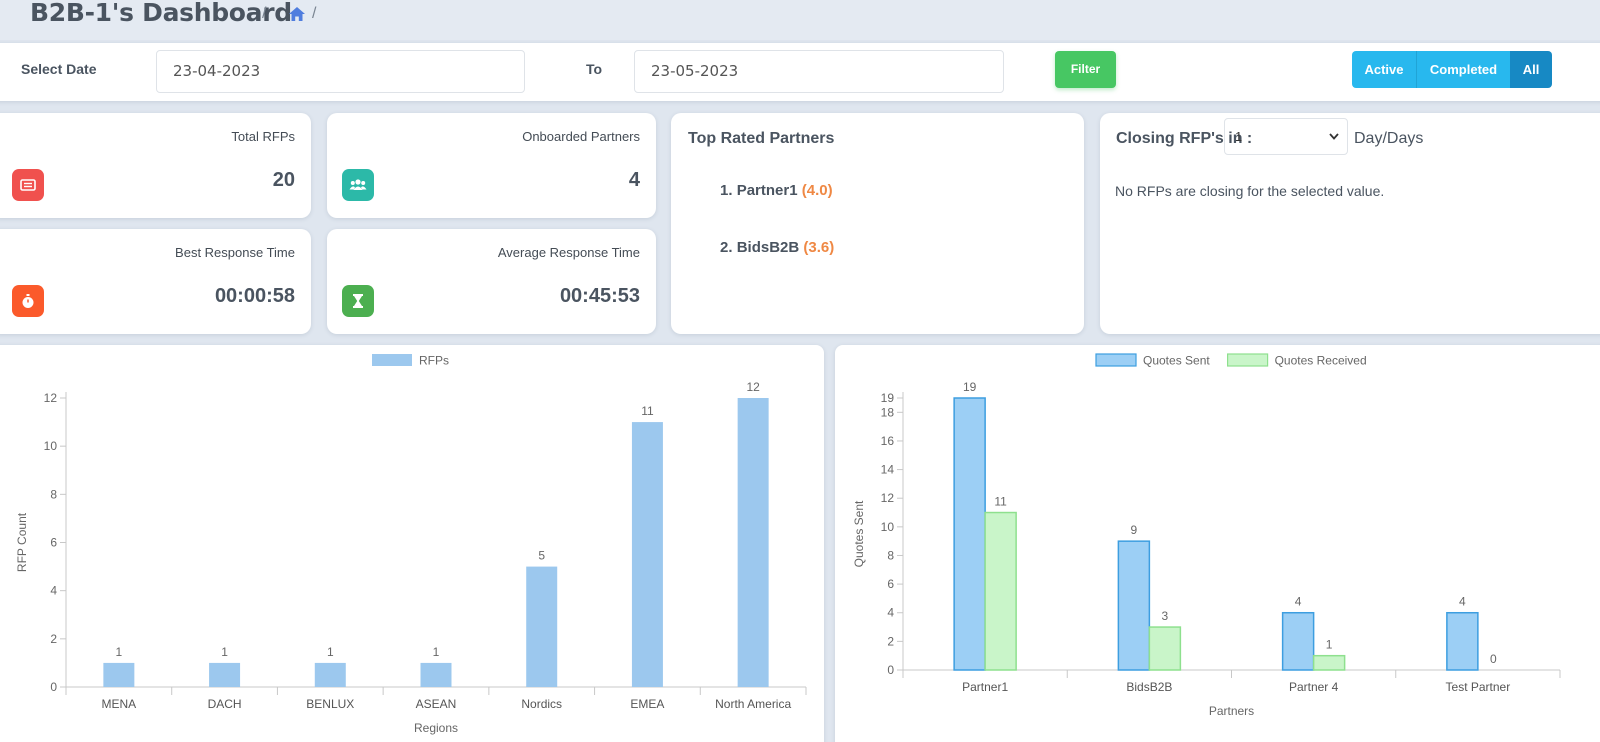 This screenshot has width=1600, height=742. I want to click on hourglass-icon, so click(358, 301).